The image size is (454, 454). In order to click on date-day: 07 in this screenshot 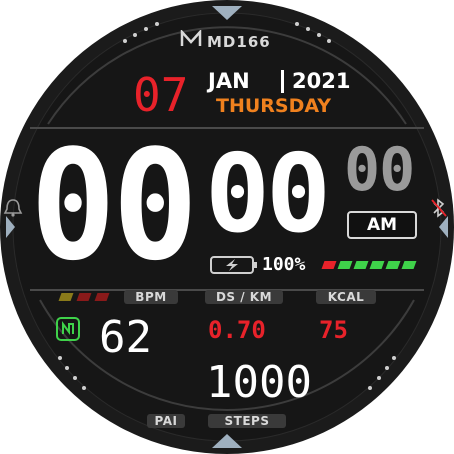, I will do `click(161, 95)`.